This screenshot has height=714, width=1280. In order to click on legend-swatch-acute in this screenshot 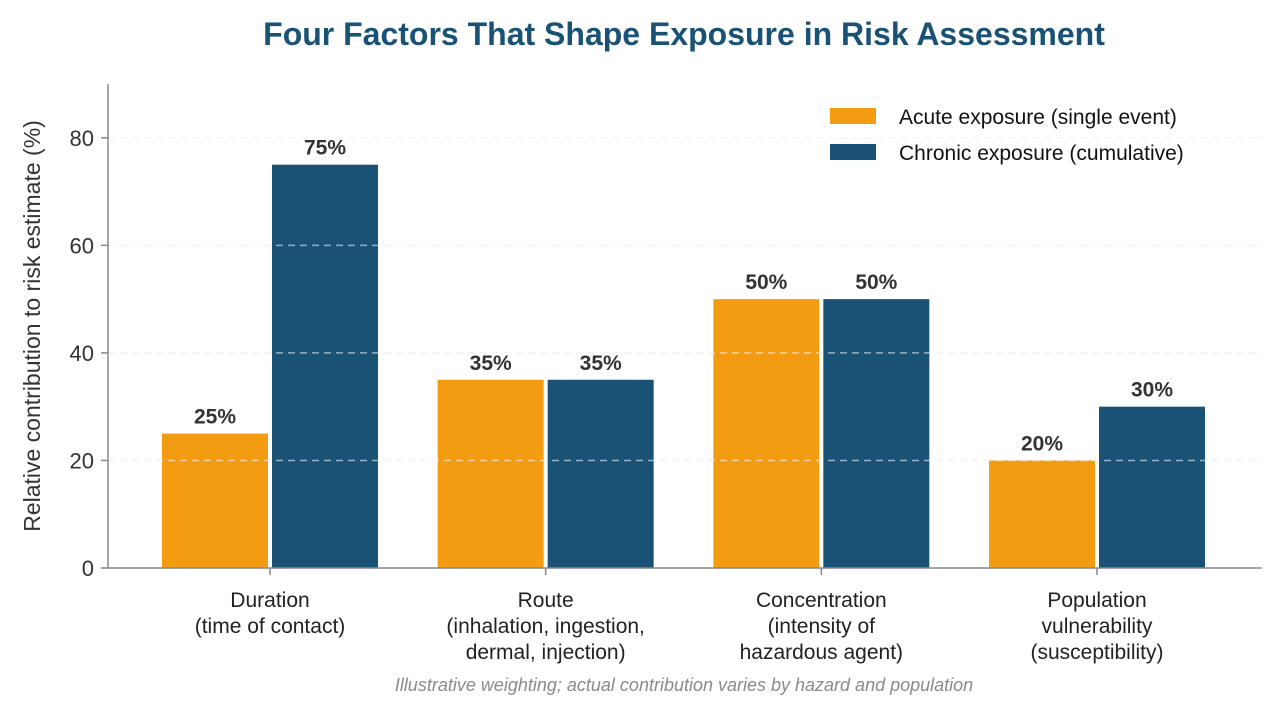, I will do `click(853, 116)`.